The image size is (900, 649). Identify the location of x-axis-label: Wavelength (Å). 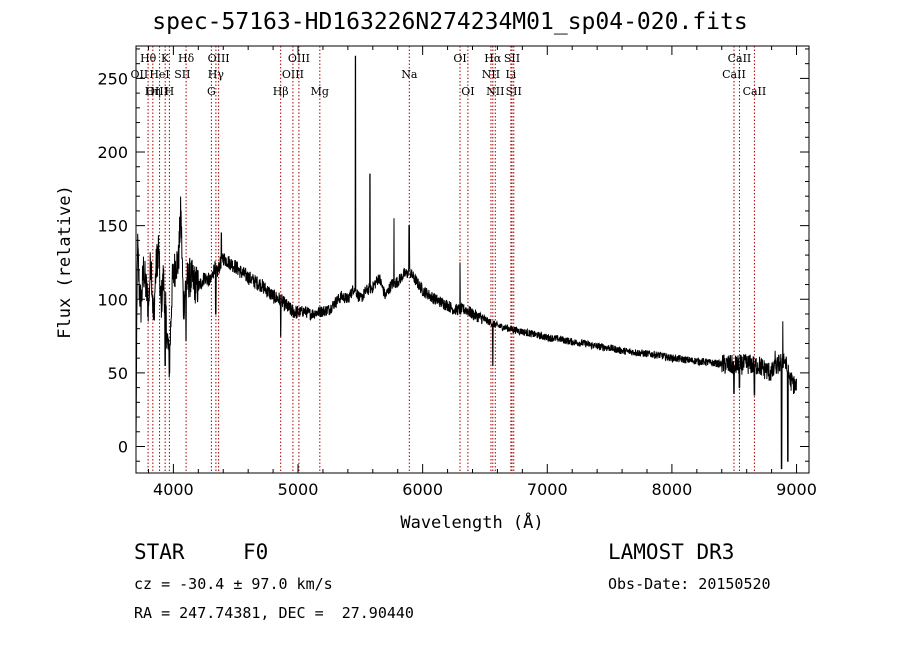
(471, 522).